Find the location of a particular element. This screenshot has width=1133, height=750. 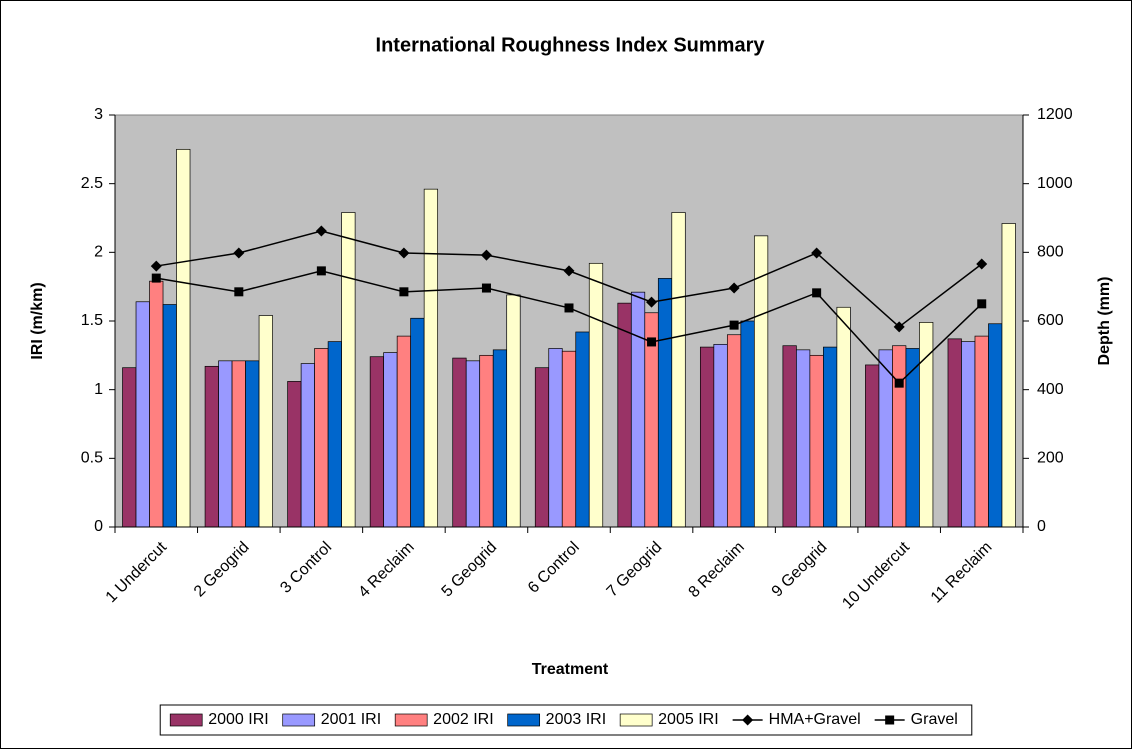

y-tick-label: 0 is located at coordinates (98, 526).